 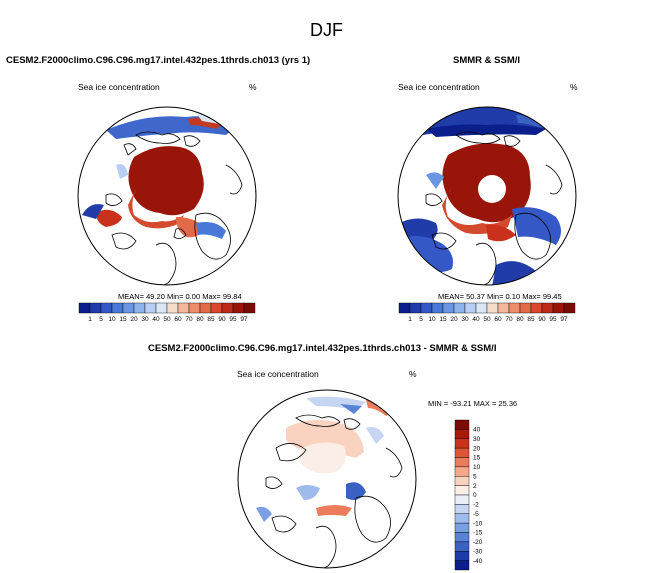 I want to click on model-arctic-ice, so click(x=166, y=181).